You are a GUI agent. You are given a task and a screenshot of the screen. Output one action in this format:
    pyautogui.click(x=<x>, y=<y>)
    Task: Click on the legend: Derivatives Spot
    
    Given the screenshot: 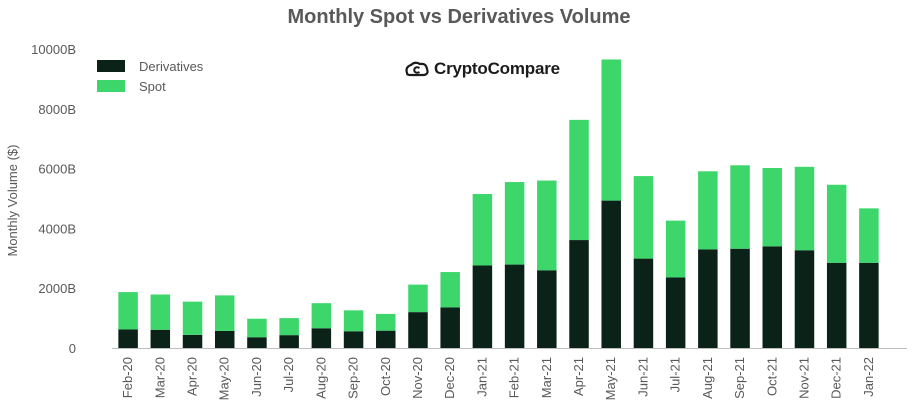 What is the action you would take?
    pyautogui.click(x=150, y=76)
    